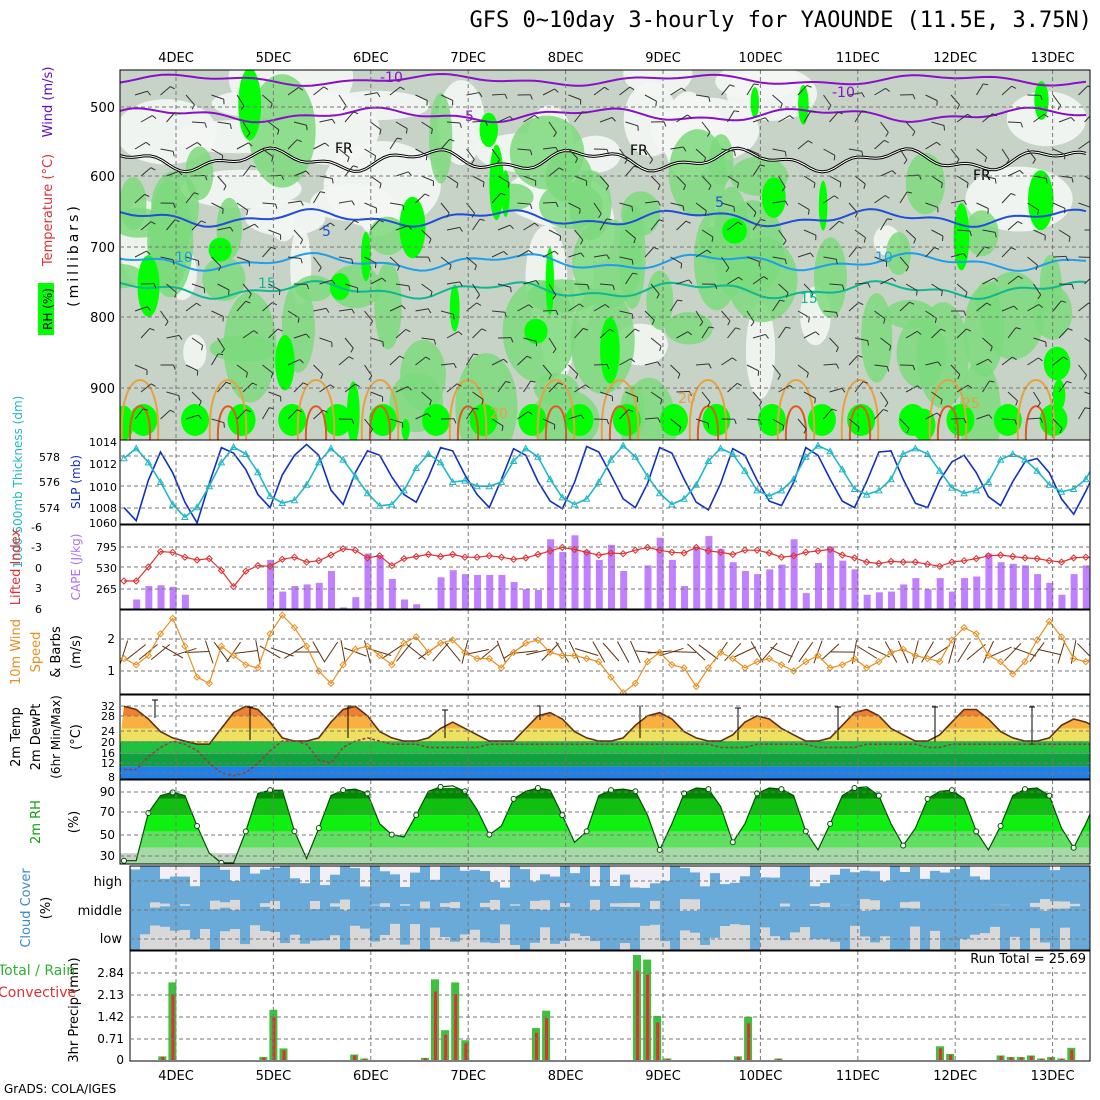 The width and height of the screenshot is (1100, 1100). I want to click on date-tick-bottom: 4DEC, so click(176, 1076).